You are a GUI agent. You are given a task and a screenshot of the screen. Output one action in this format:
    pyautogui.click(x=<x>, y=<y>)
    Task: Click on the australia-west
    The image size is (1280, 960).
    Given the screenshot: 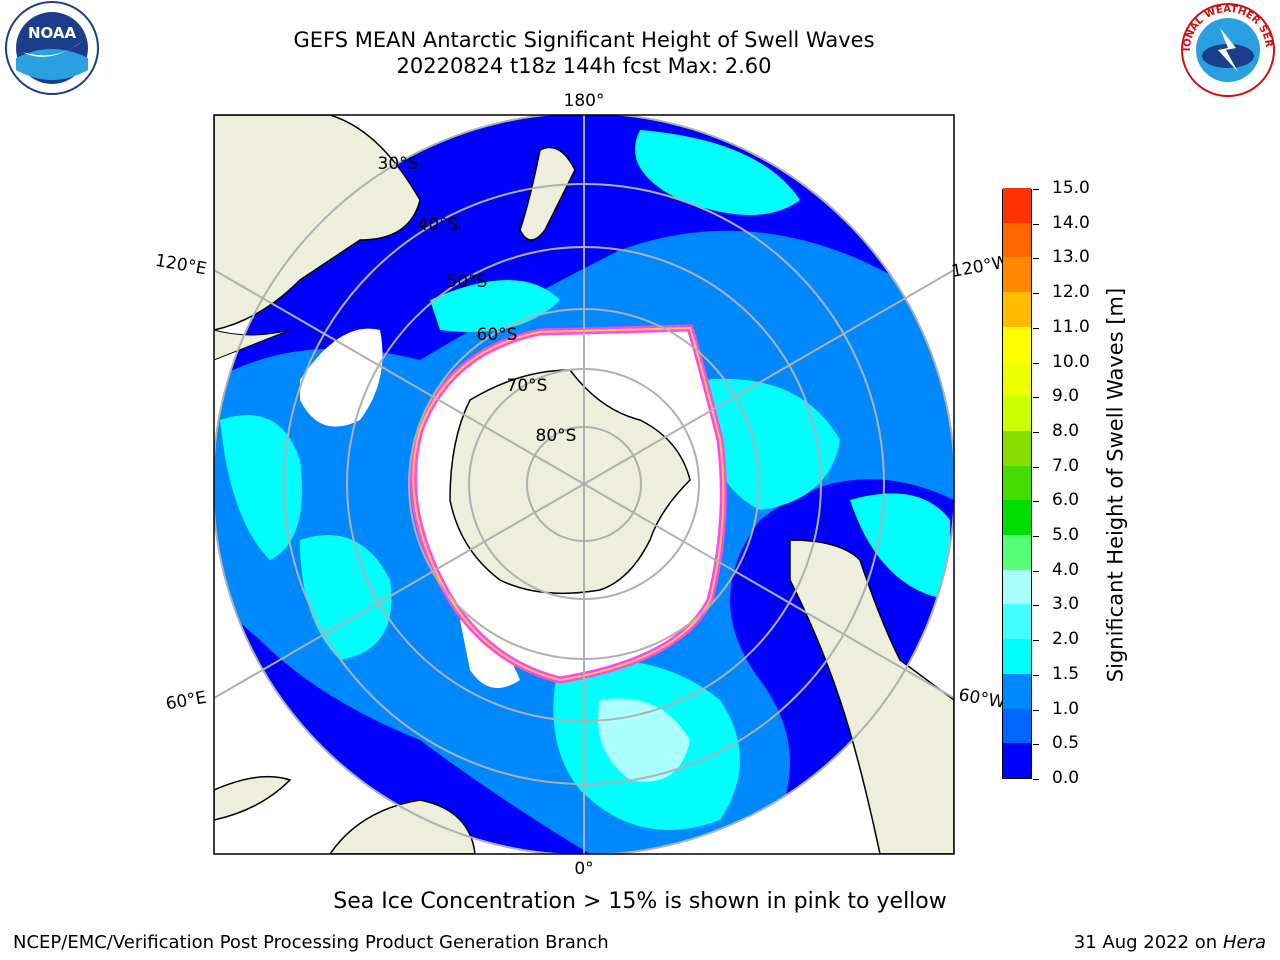 What is the action you would take?
    pyautogui.click(x=252, y=345)
    